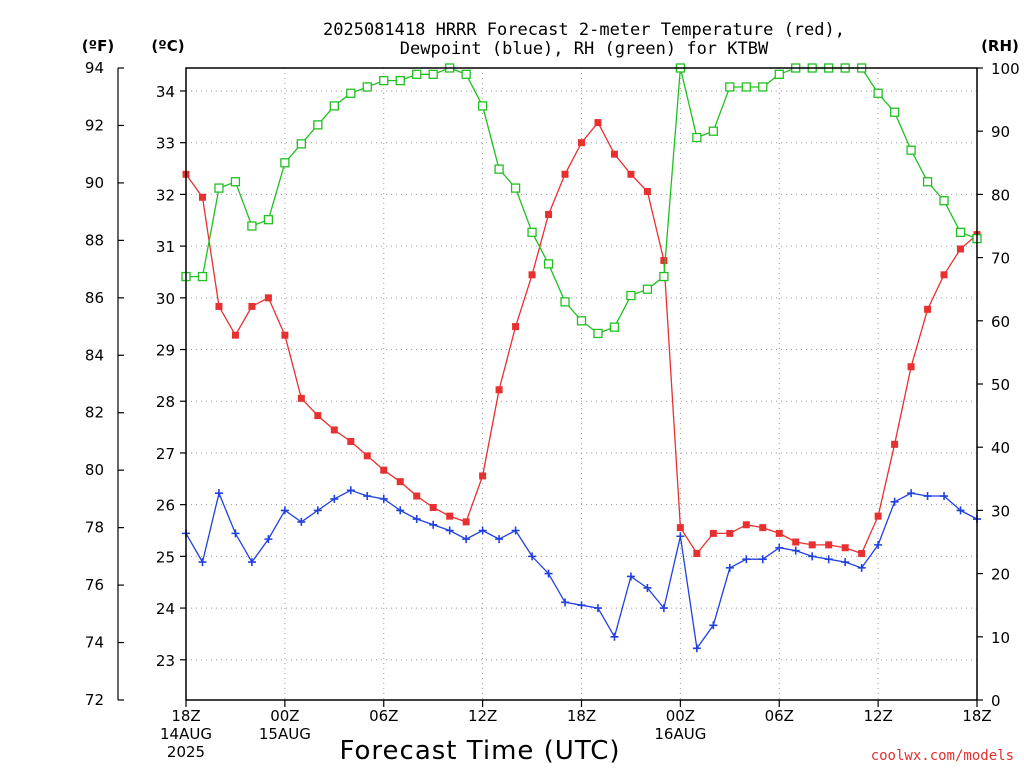 This screenshot has height=768, width=1024. What do you see at coordinates (186, 752) in the screenshot?
I see `time-tick-label: 2025` at bounding box center [186, 752].